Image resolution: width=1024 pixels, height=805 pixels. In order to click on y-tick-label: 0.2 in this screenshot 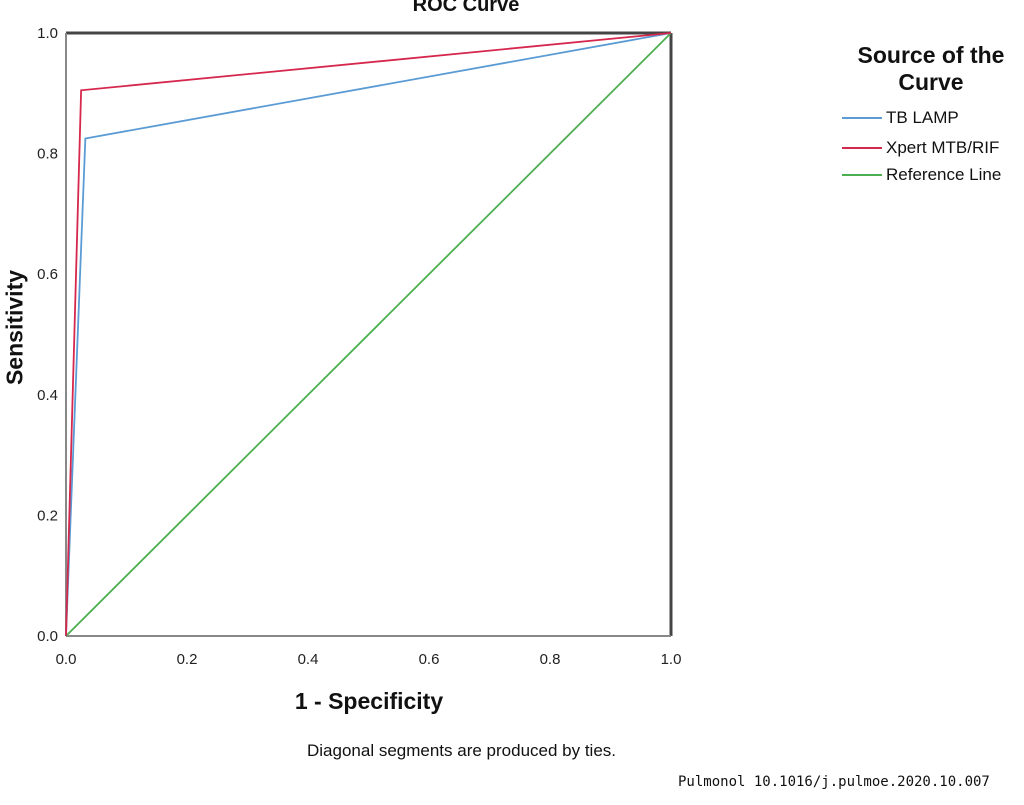, I will do `click(47, 515)`.